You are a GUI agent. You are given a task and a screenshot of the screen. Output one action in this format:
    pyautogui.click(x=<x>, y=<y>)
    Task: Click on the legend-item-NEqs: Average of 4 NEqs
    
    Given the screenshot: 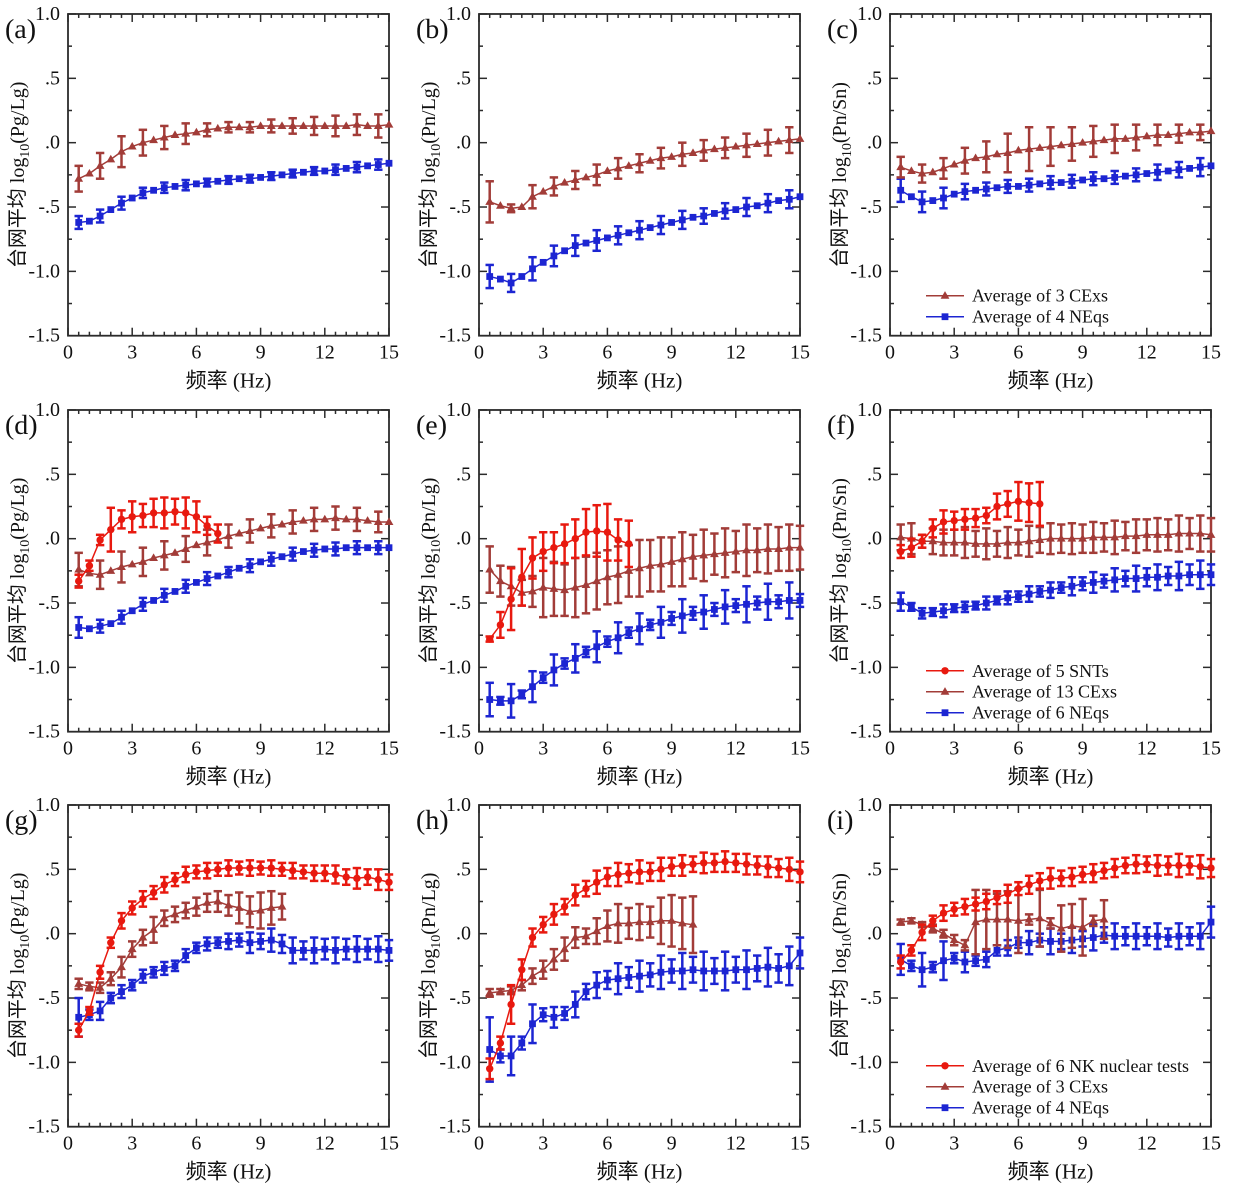 What is the action you would take?
    pyautogui.click(x=1017, y=1108)
    